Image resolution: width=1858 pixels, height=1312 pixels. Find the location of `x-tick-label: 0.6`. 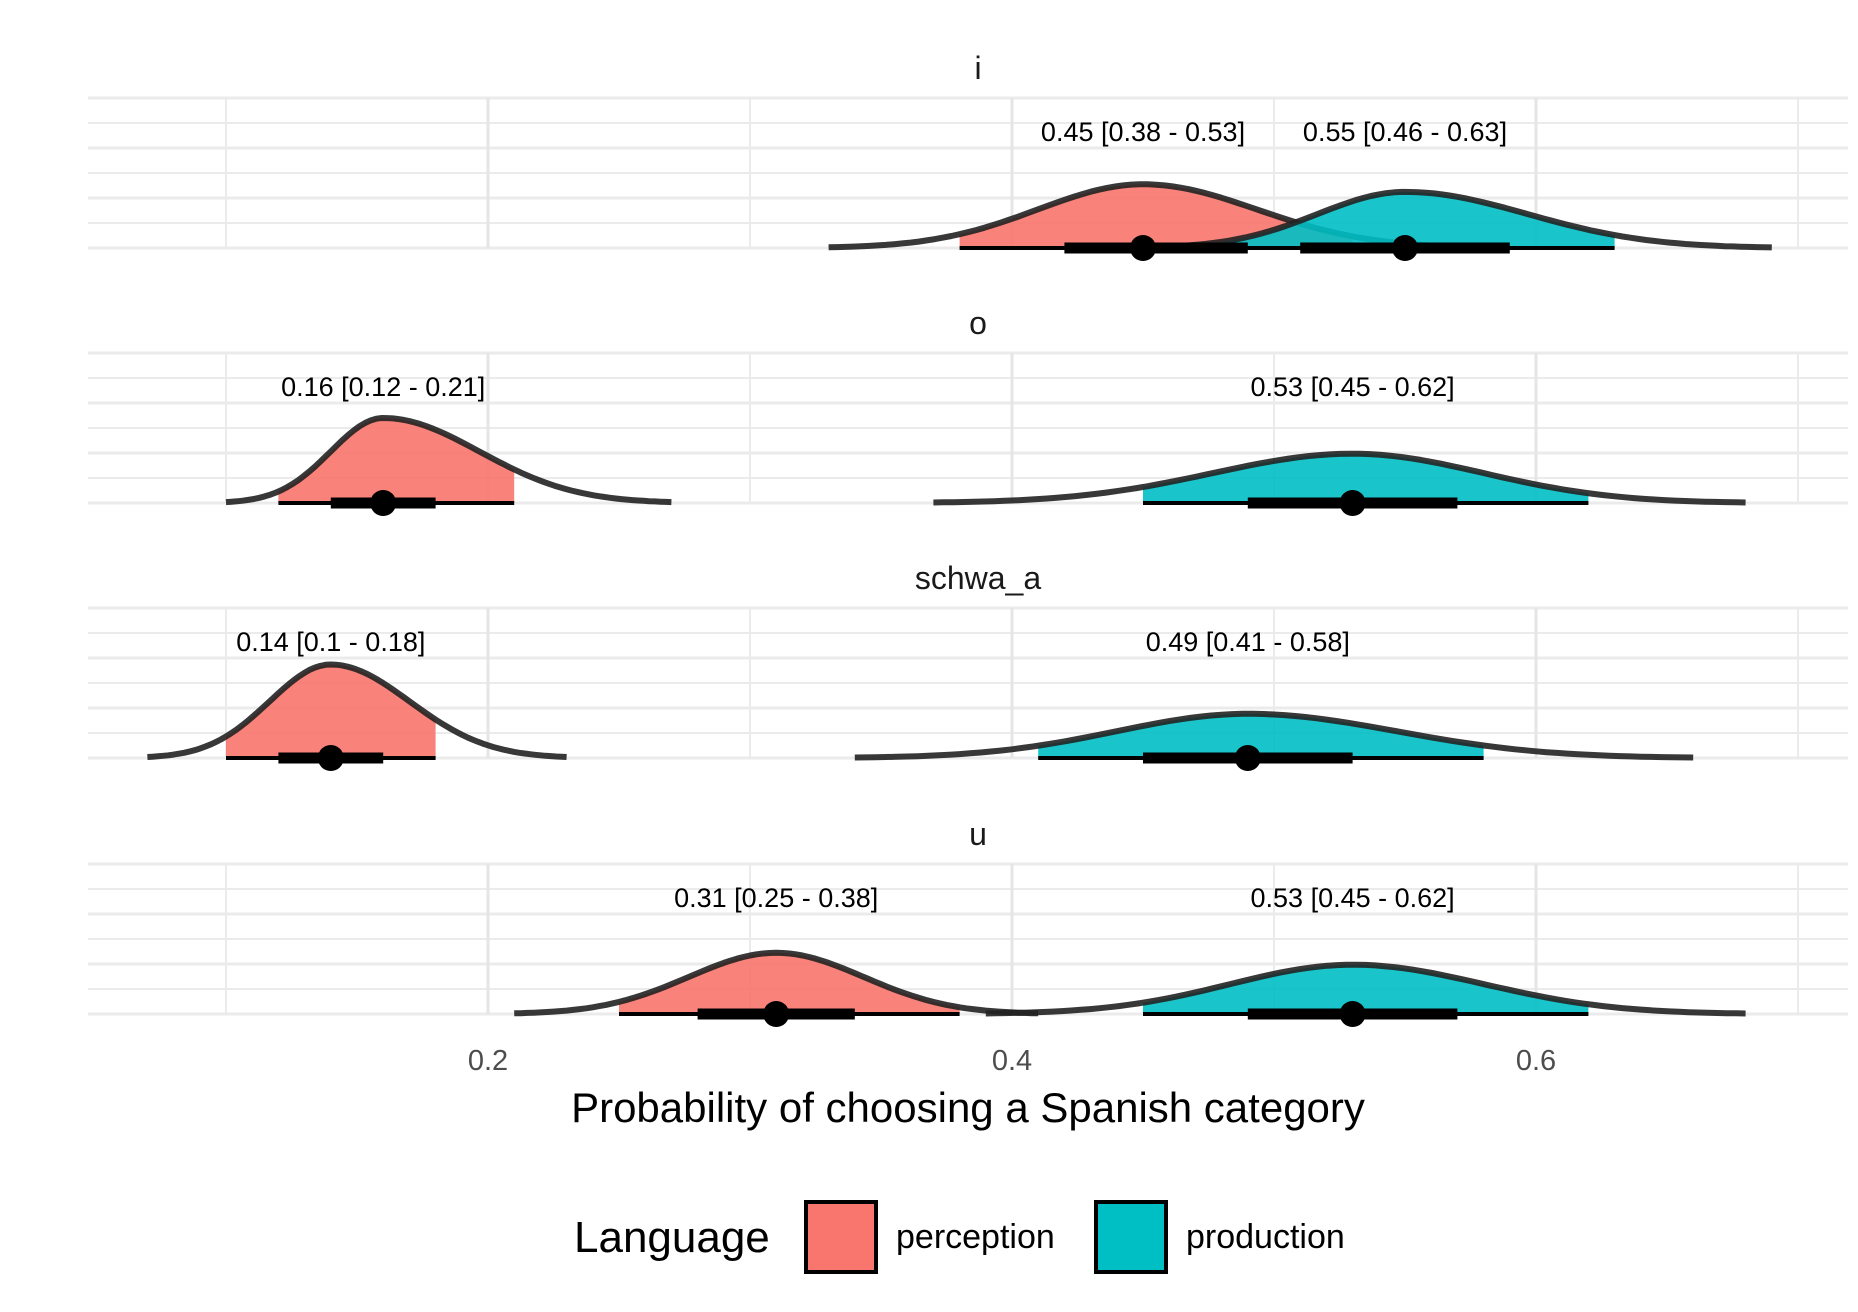

x-tick-label: 0.6 is located at coordinates (1536, 1061).